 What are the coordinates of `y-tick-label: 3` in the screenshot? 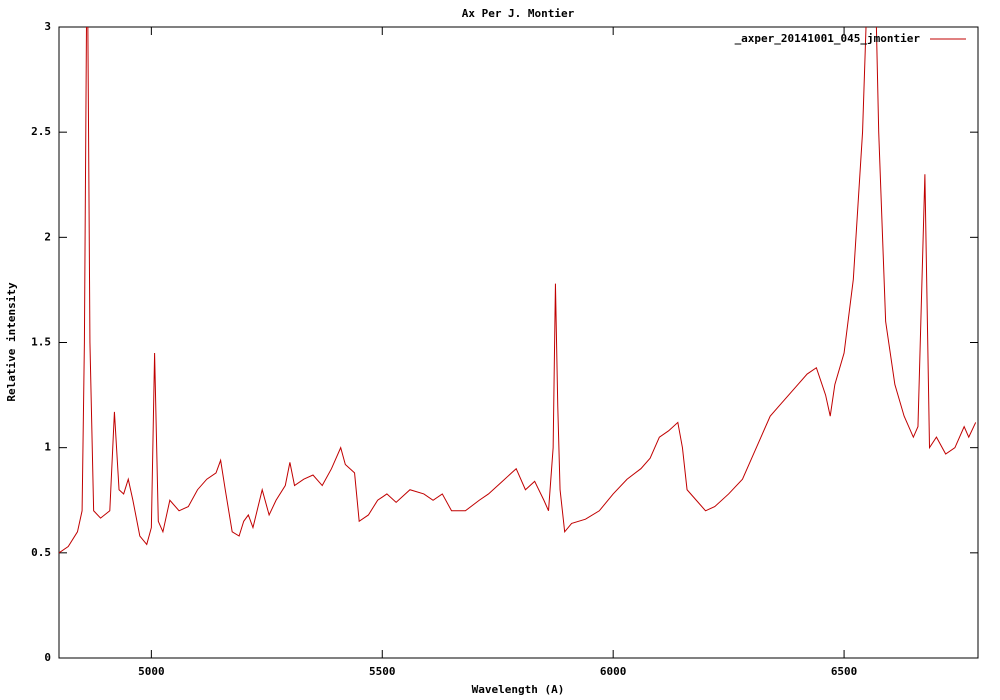 It's located at (47, 26).